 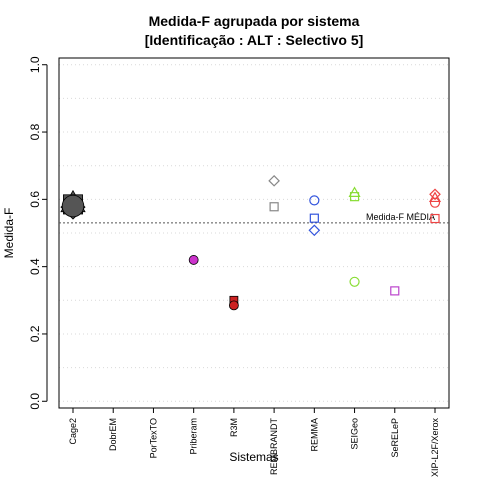 What do you see at coordinates (254, 21) in the screenshot?
I see `chart-title: Medida-F agrupada por sistema` at bounding box center [254, 21].